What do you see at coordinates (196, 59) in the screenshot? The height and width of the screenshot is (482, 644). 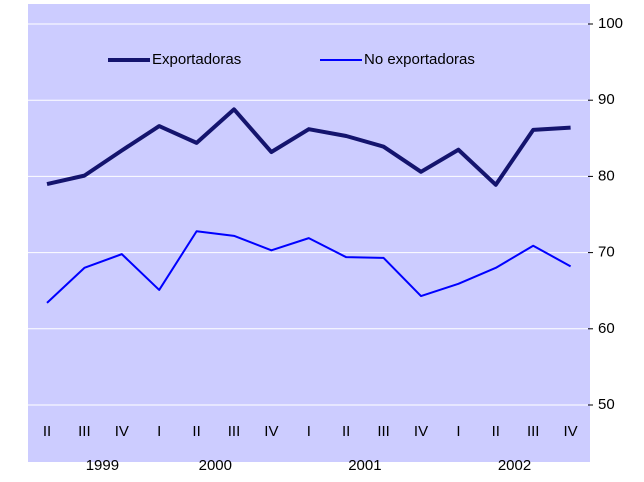 I see `legend-label: Exportadoras` at bounding box center [196, 59].